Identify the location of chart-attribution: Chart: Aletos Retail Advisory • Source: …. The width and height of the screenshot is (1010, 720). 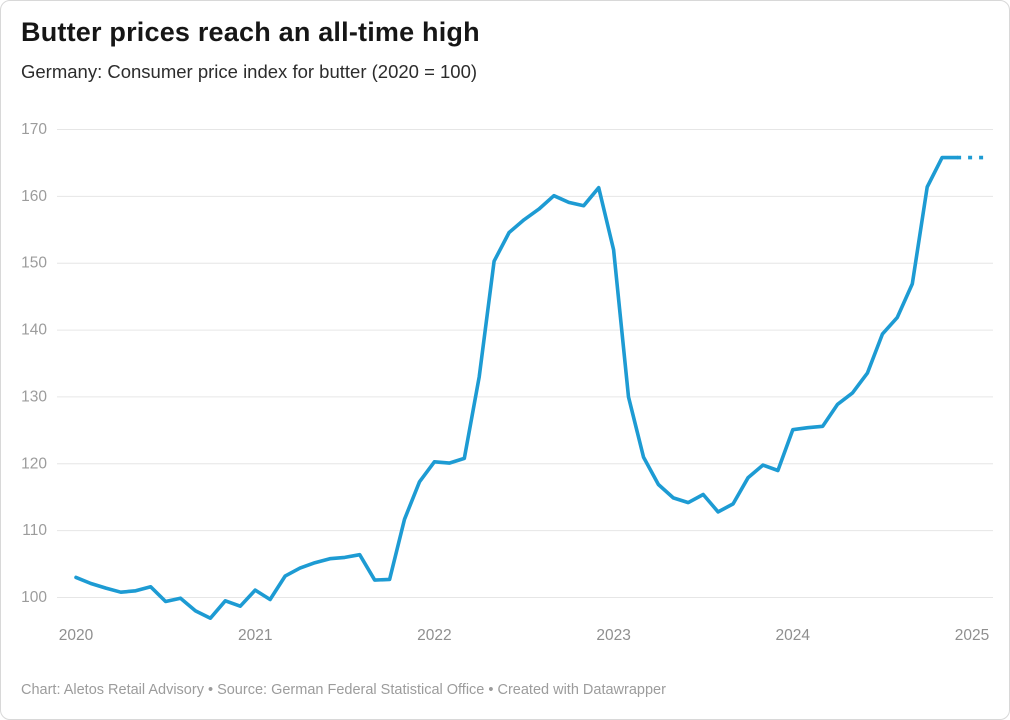
(343, 690).